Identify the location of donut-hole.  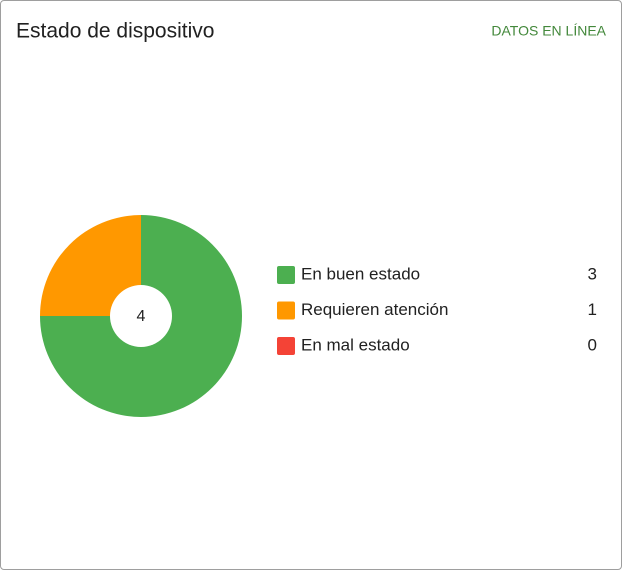
(141, 316).